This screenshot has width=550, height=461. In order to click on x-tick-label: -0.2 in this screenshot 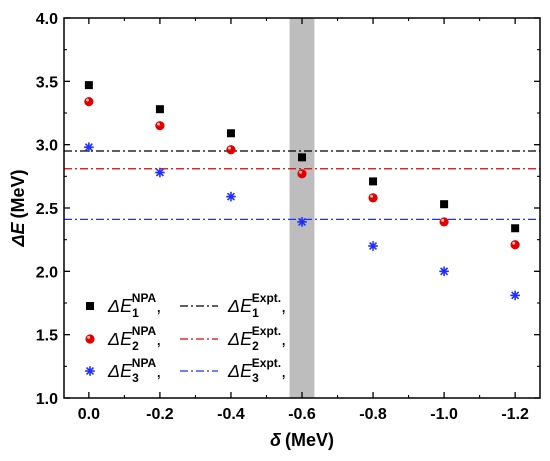, I will do `click(160, 414)`.